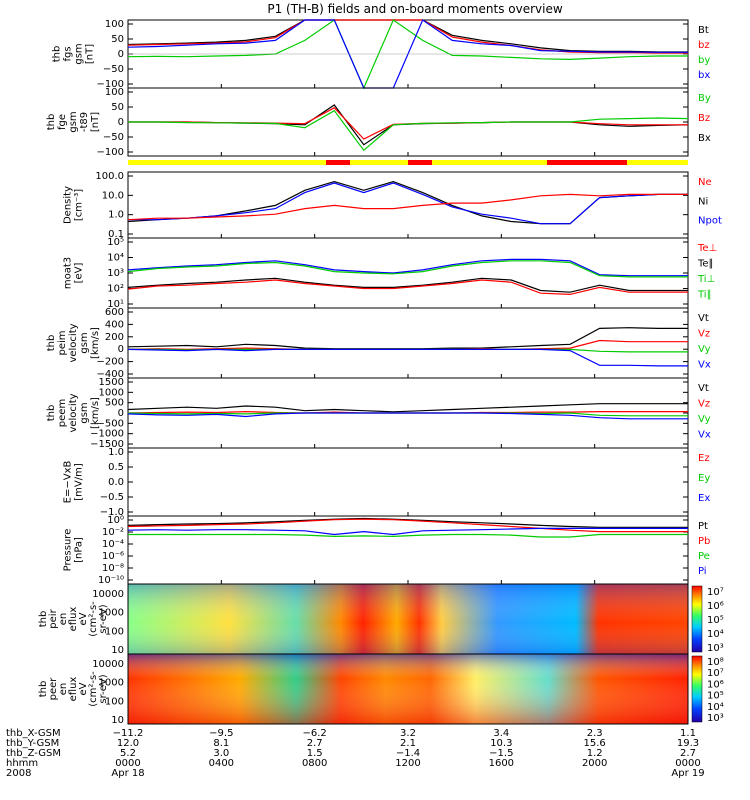 This screenshot has width=750, height=800. What do you see at coordinates (704, 498) in the screenshot?
I see `legend-entry: Ex` at bounding box center [704, 498].